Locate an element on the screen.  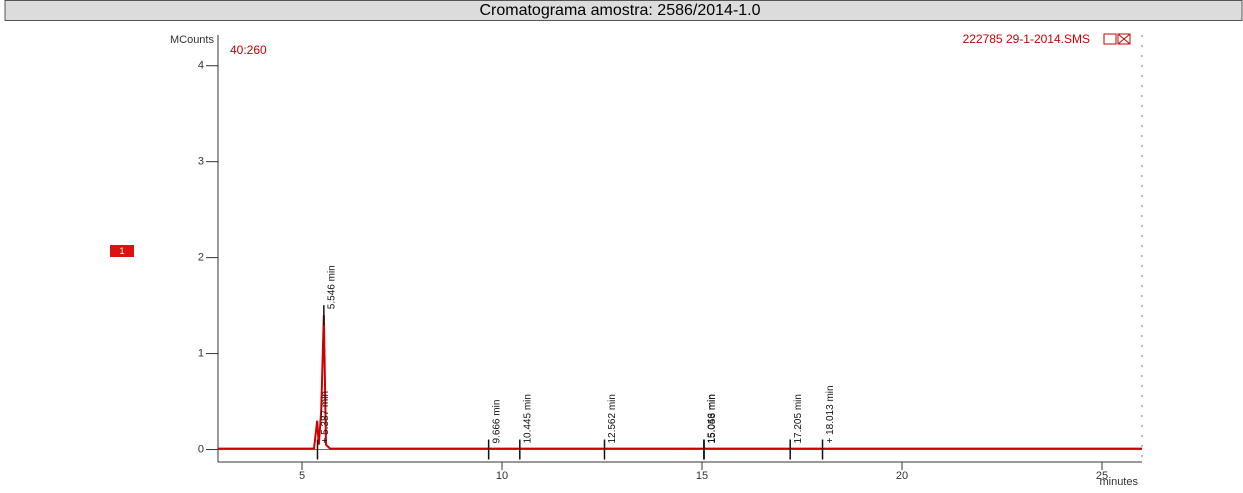
trace-id: 1 is located at coordinates (121, 251).